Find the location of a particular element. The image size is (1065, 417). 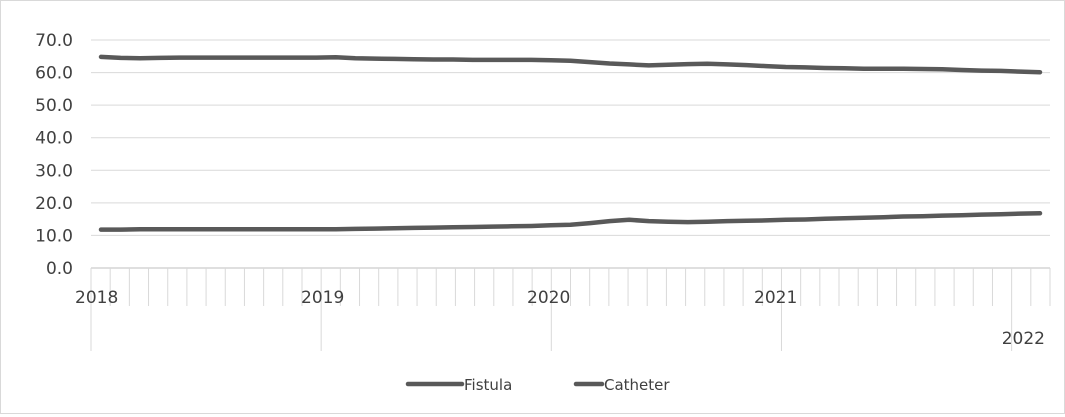

y-tick-label: 20.0 is located at coordinates (54, 204).